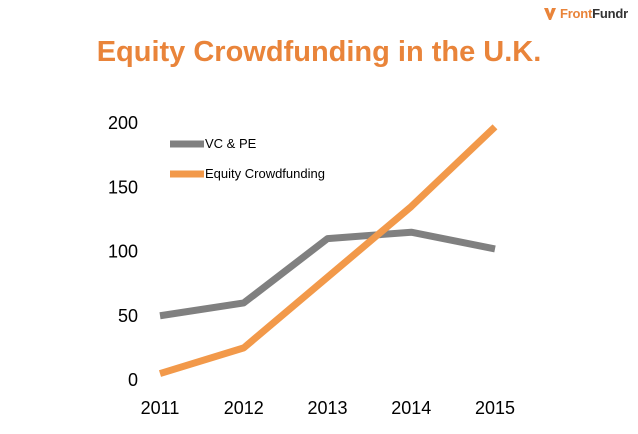 The image size is (638, 434). I want to click on legend-label-0: VC & PE, so click(231, 143).